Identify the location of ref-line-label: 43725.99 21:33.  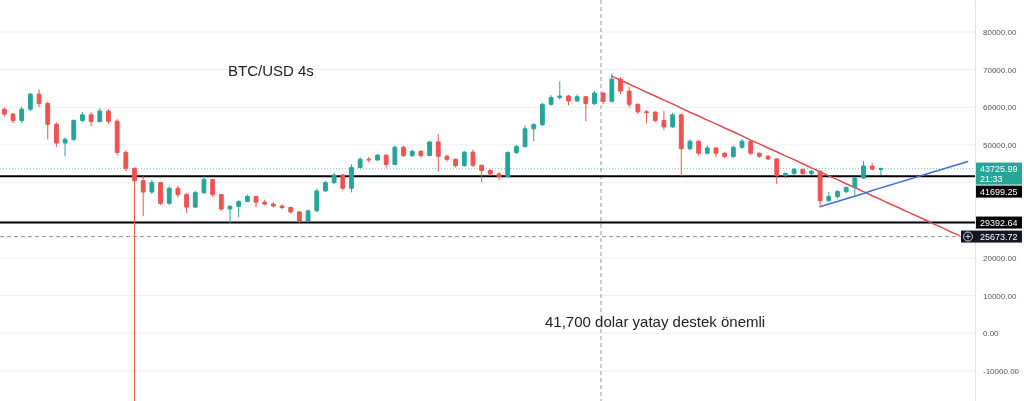
(999, 173).